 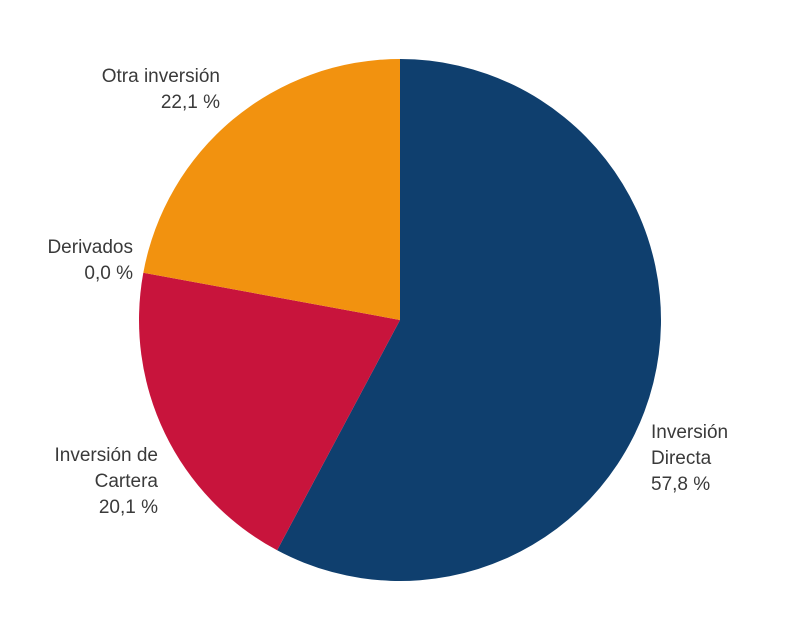 What do you see at coordinates (160, 76) in the screenshot?
I see `label-otra-inversion-name: Otra inversión` at bounding box center [160, 76].